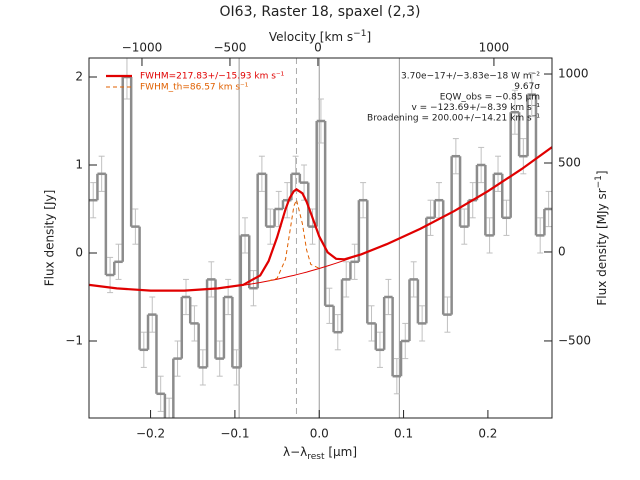 Image resolution: width=640 pixels, height=480 pixels. What do you see at coordinates (79, 253) in the screenshot?
I see `y-tick-label: 0` at bounding box center [79, 253].